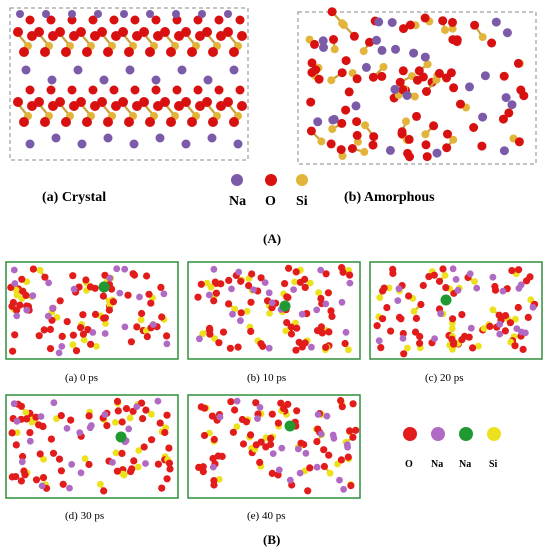 This screenshot has width=550, height=556. Describe the element at coordinates (465, 464) in the screenshot. I see `legend-b-na-tracked-label: Na` at that location.